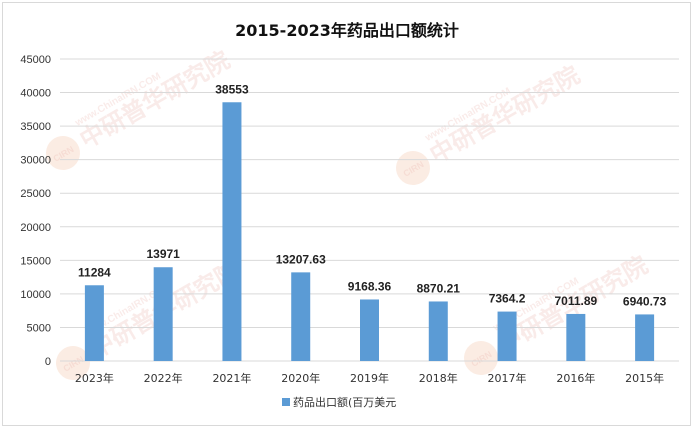 The width and height of the screenshot is (695, 430). What do you see at coordinates (163, 378) in the screenshot?
I see `x-category-label: 2022年` at bounding box center [163, 378].